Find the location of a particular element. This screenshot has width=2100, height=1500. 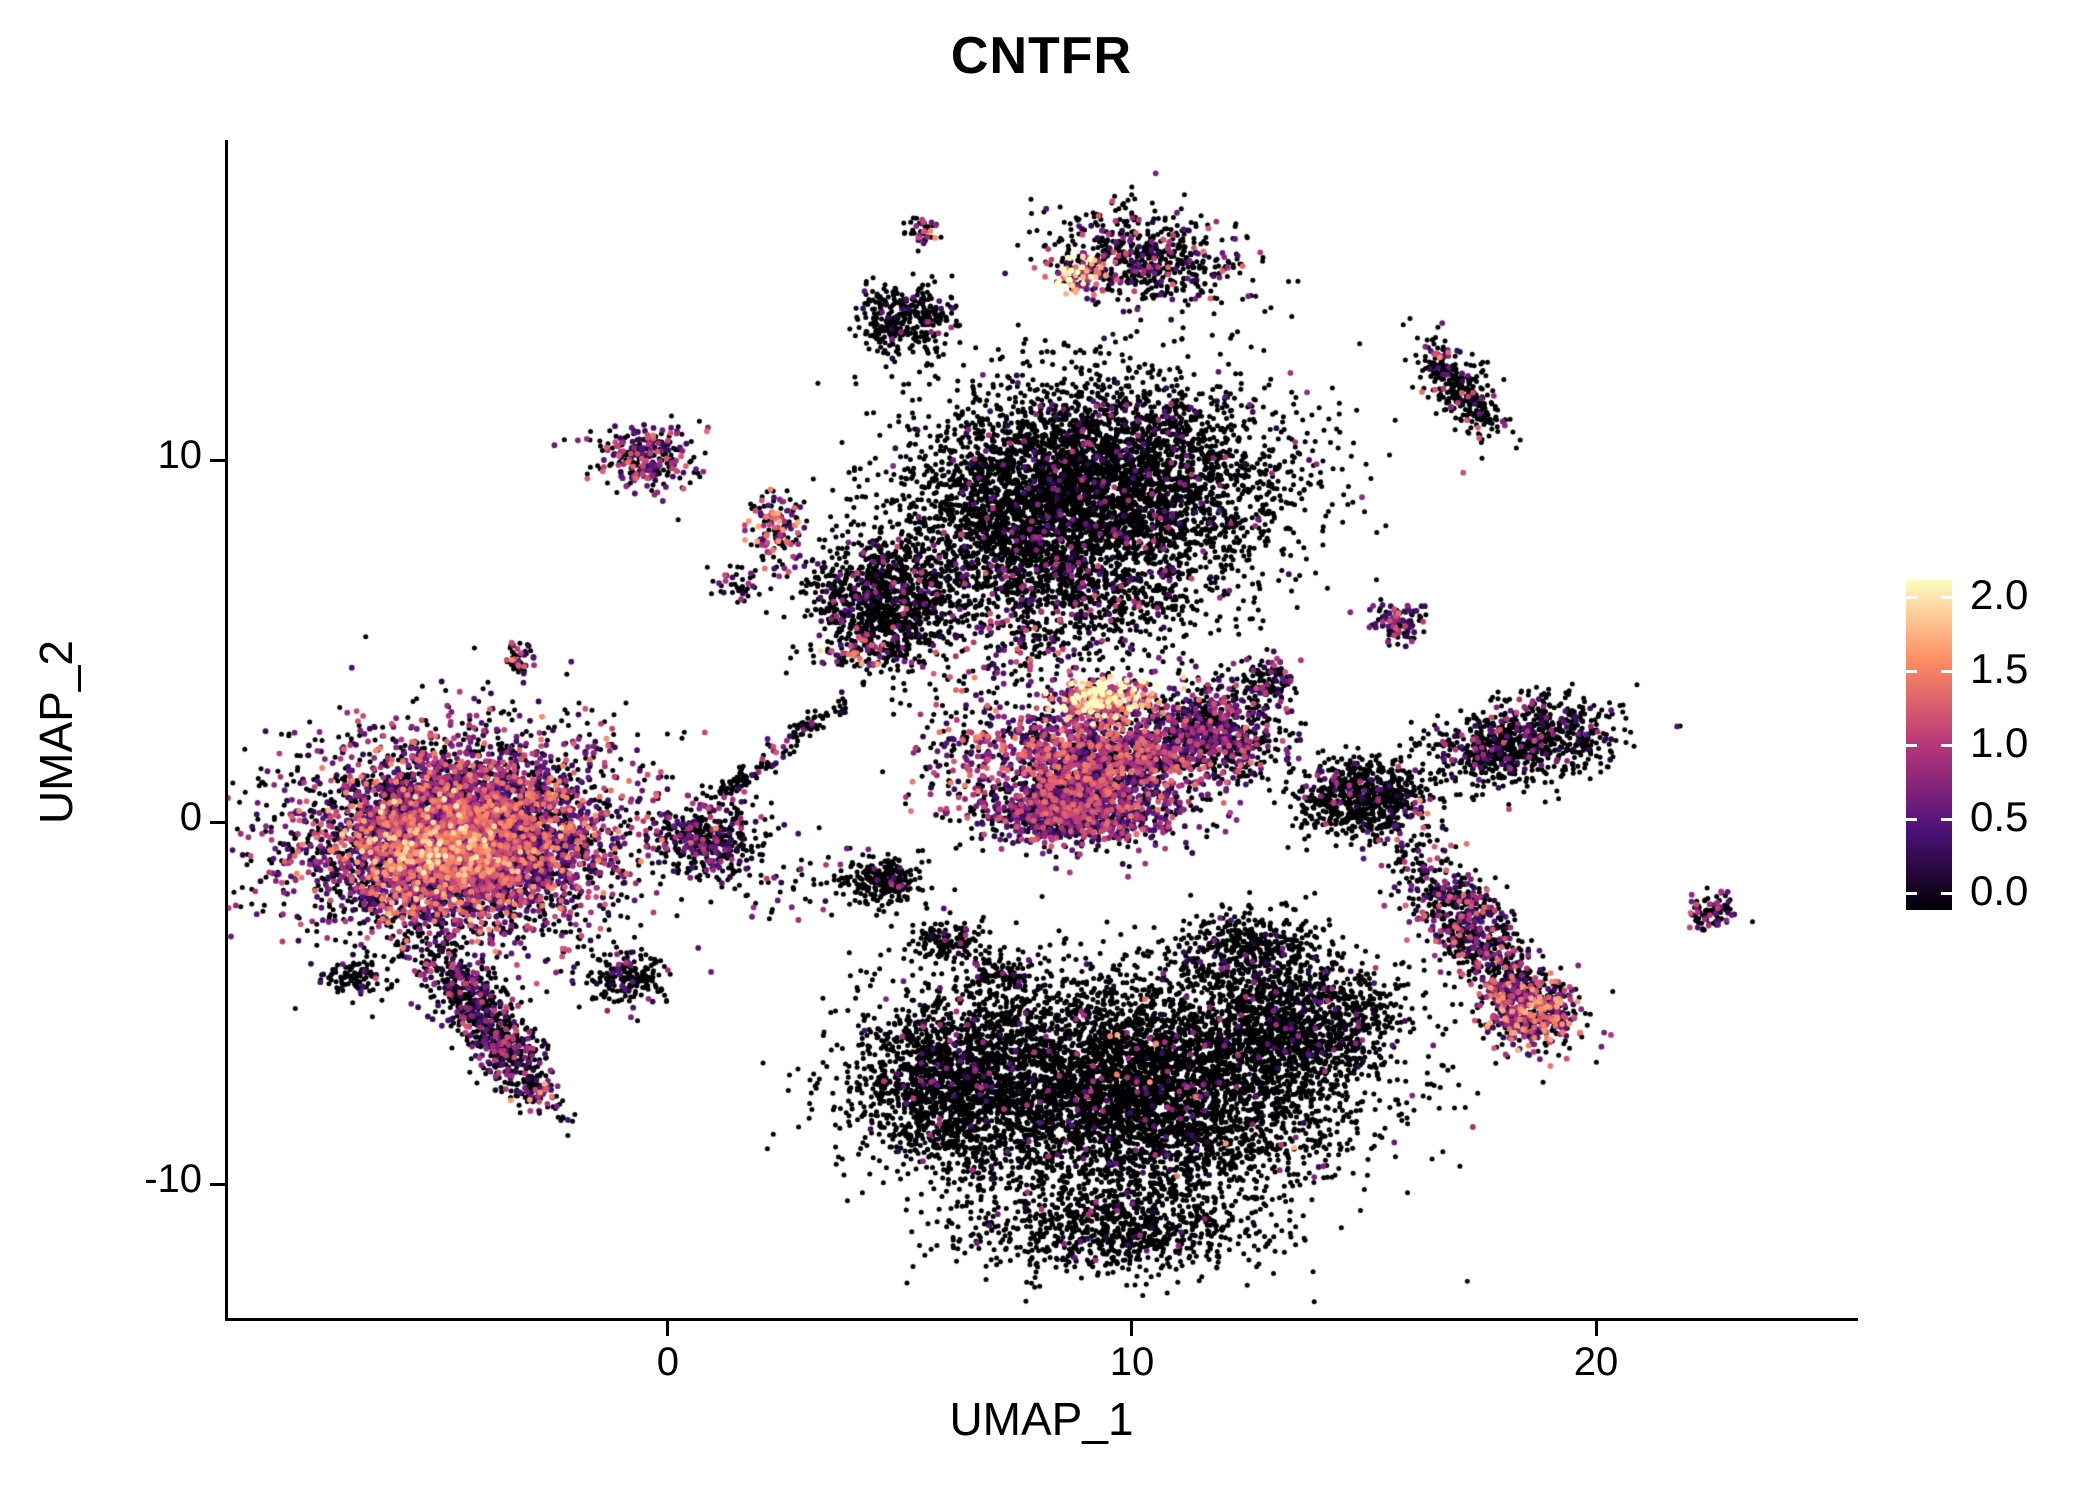

colorbar-tick-label: 2.0 is located at coordinates (1999, 594).